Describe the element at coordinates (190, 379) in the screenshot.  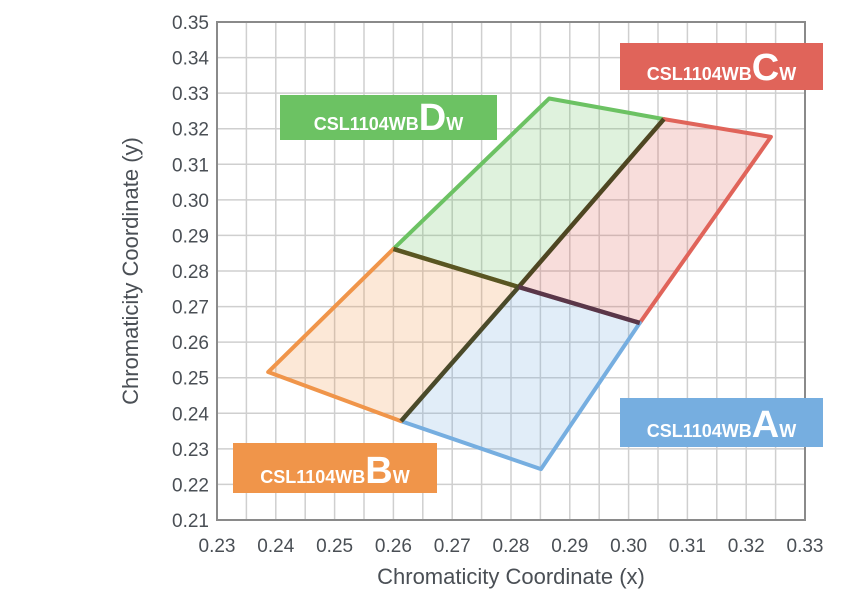
I see `y-tick-label: 0.25` at that location.